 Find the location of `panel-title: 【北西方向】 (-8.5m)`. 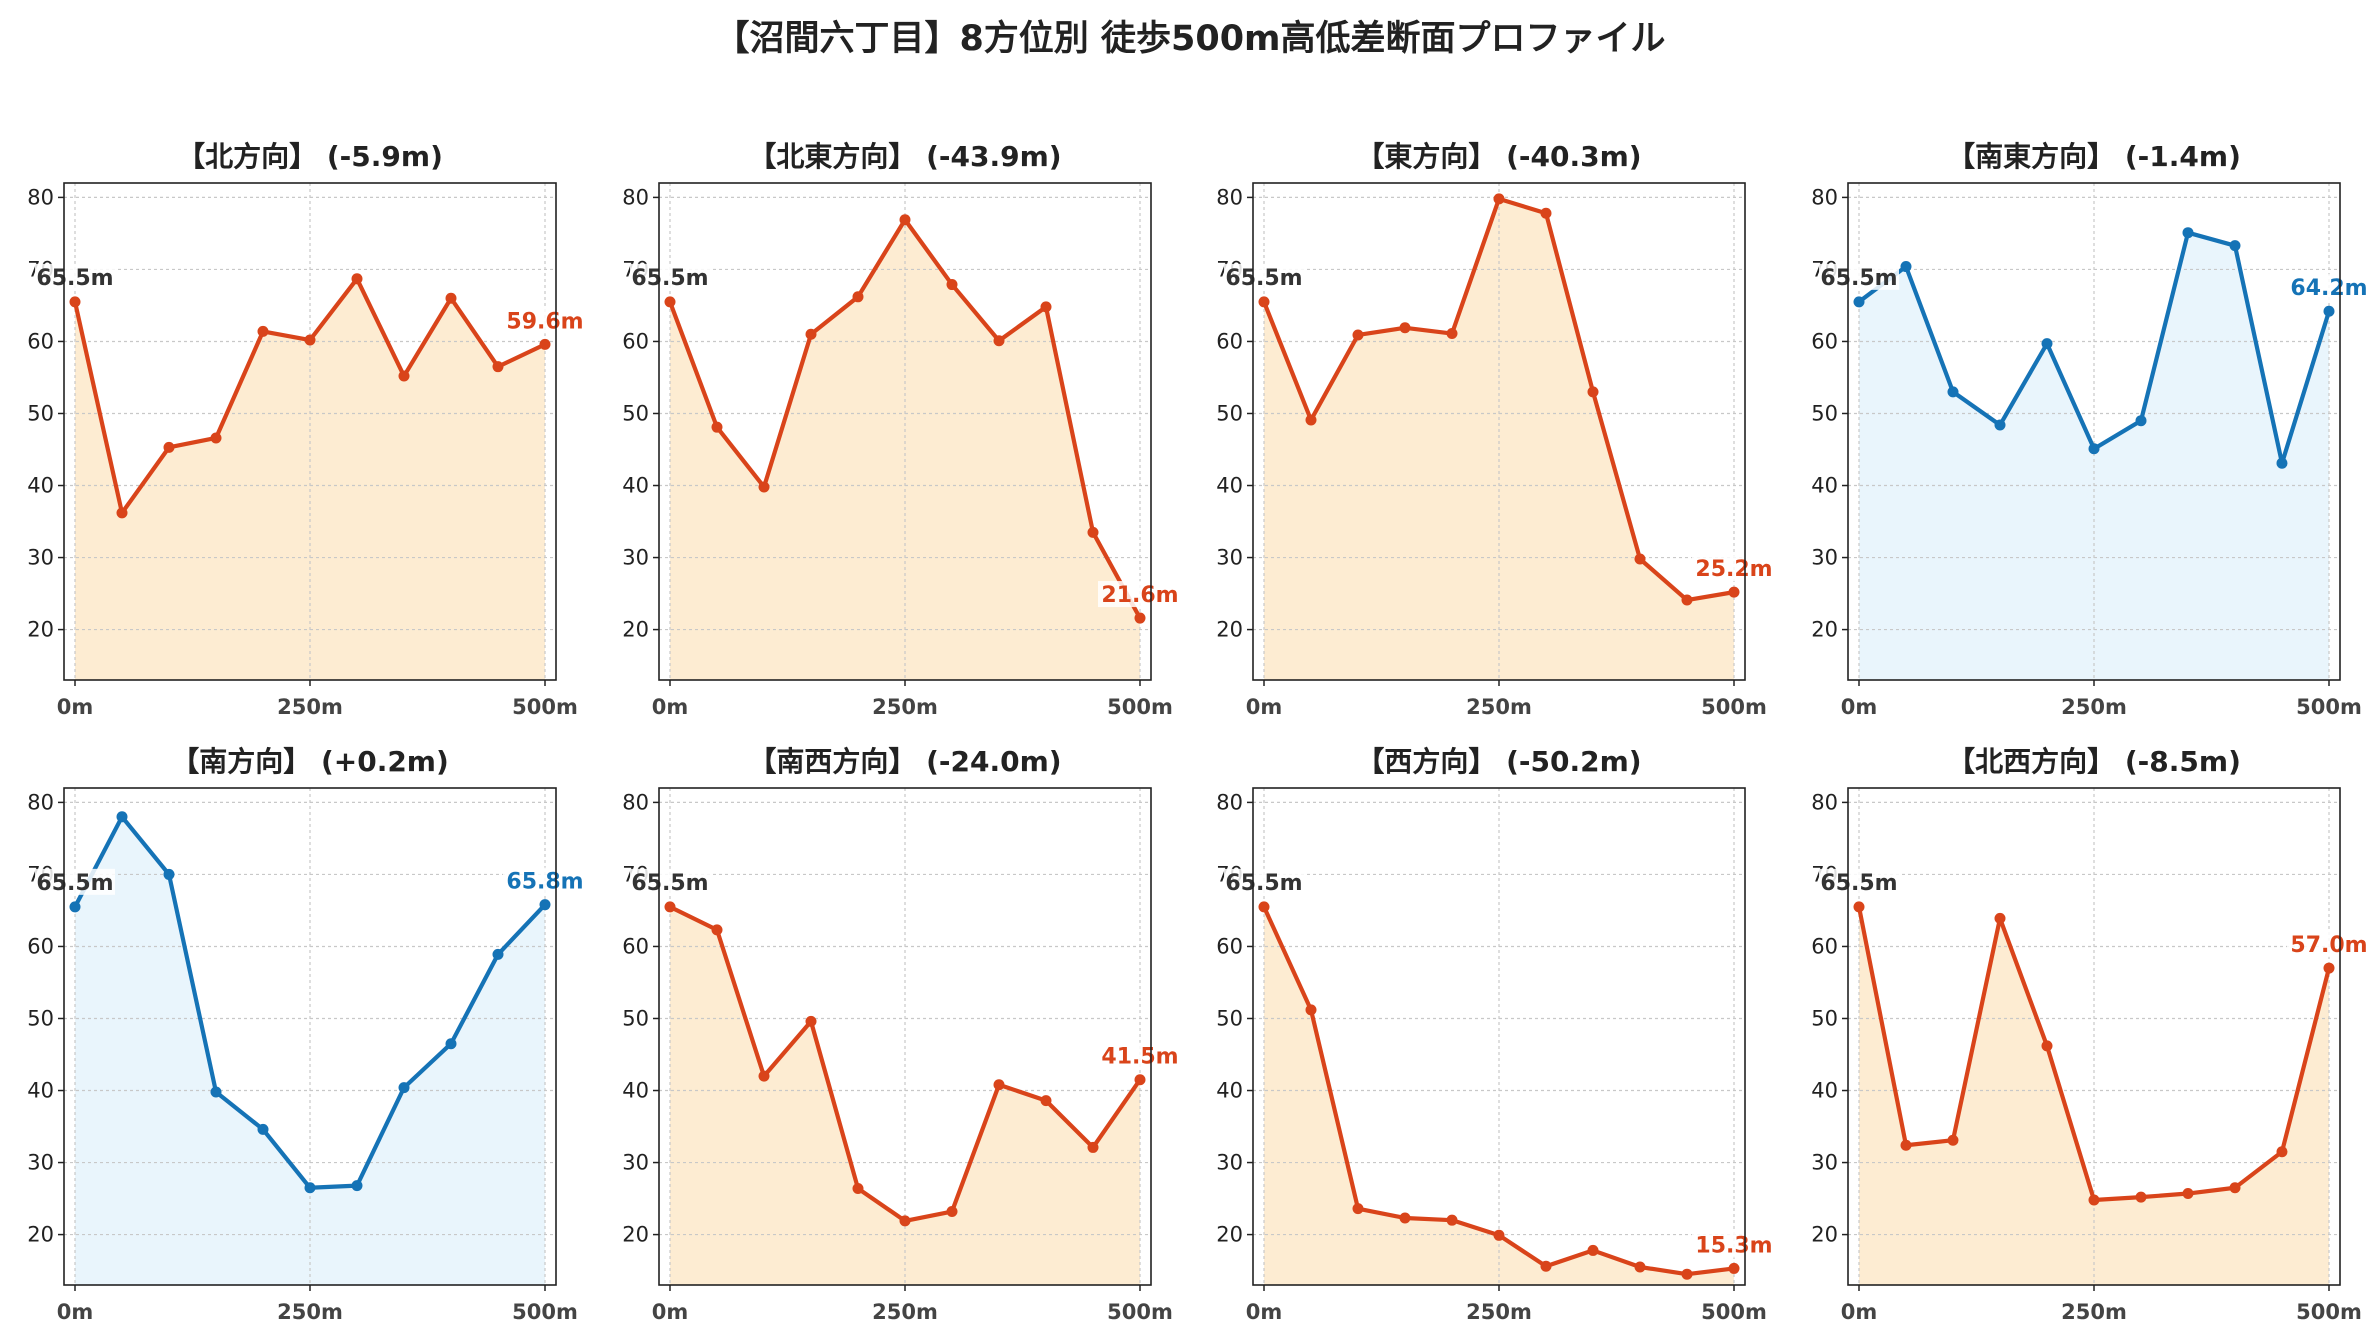

panel-title: 【北西方向】 (-8.5m) is located at coordinates (2094, 761).